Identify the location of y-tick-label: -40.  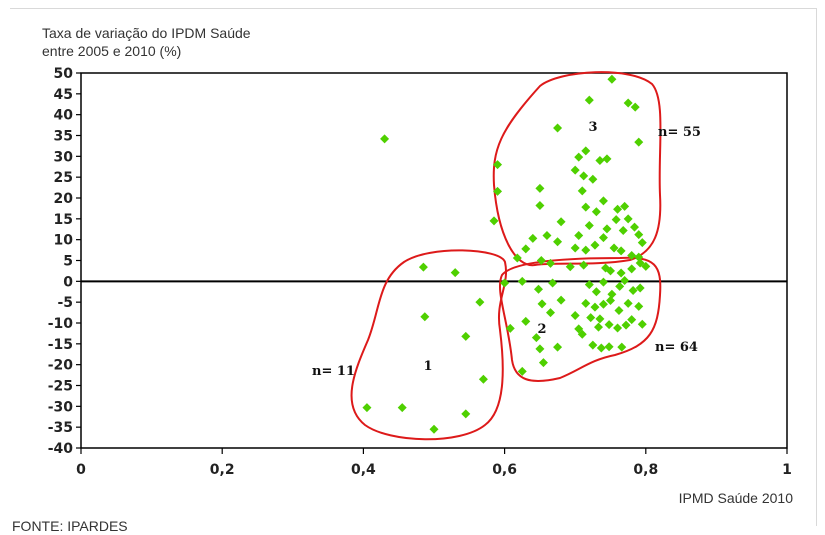
(61, 449).